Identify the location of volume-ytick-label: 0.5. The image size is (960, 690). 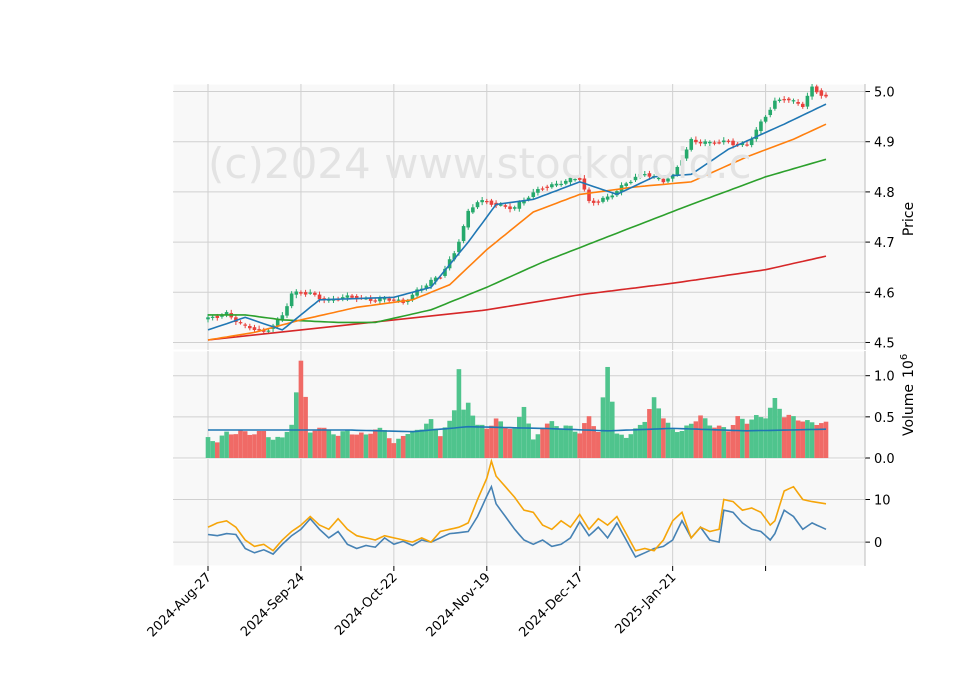
(884, 418).